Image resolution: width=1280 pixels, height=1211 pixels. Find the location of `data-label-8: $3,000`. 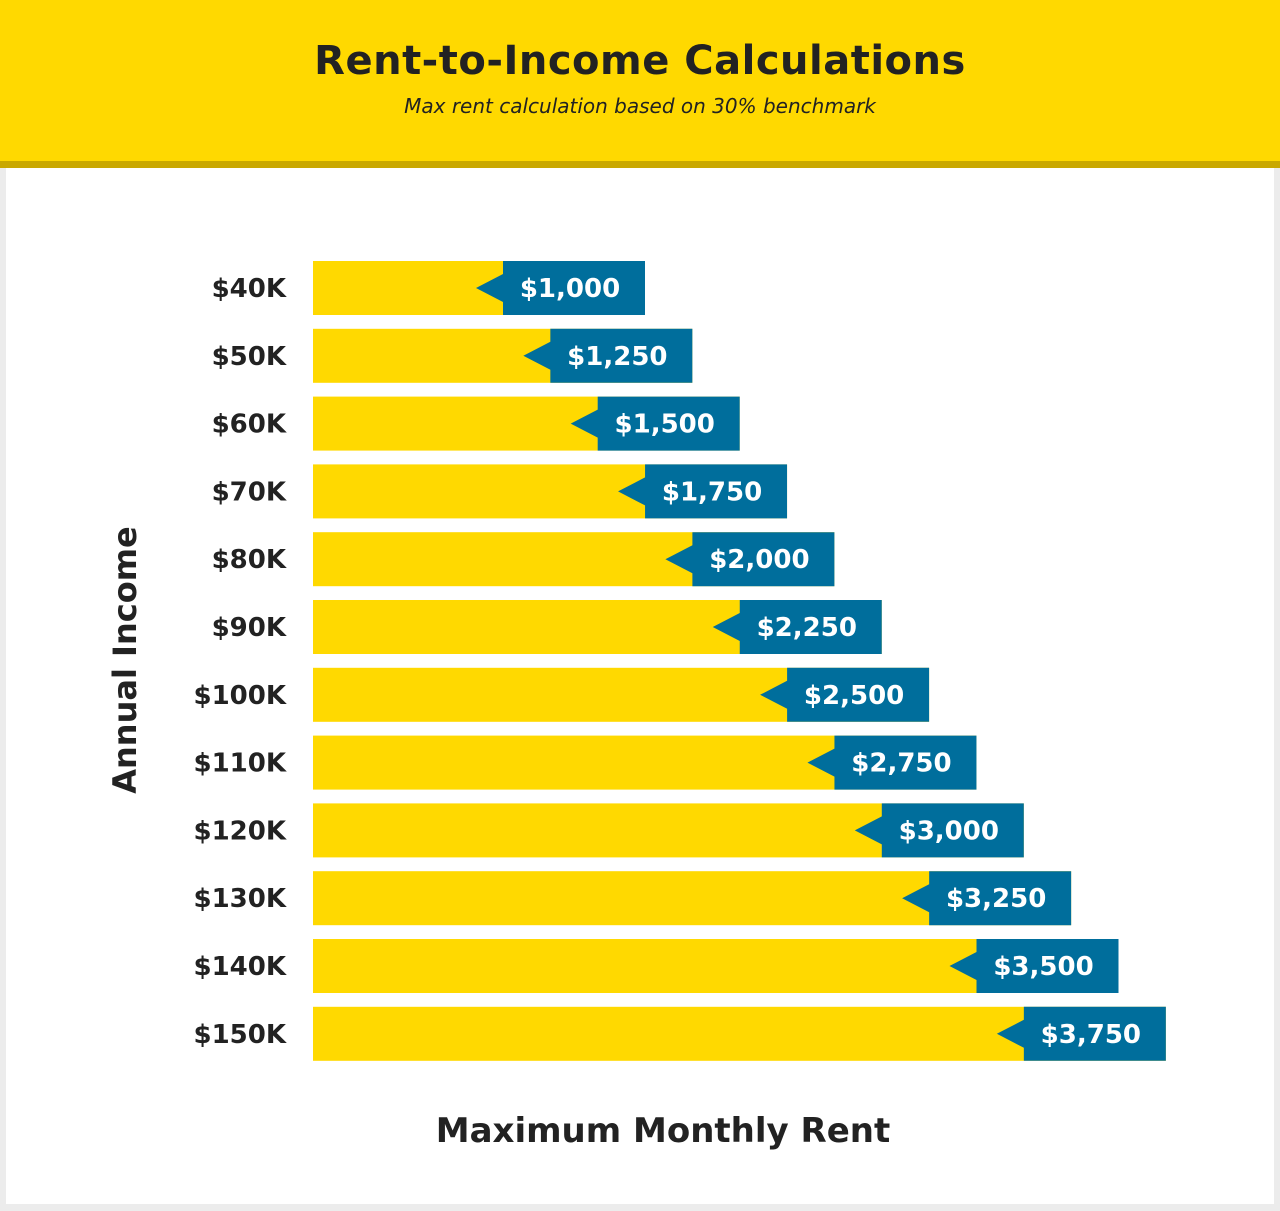

data-label-8: $3,000 is located at coordinates (949, 831).